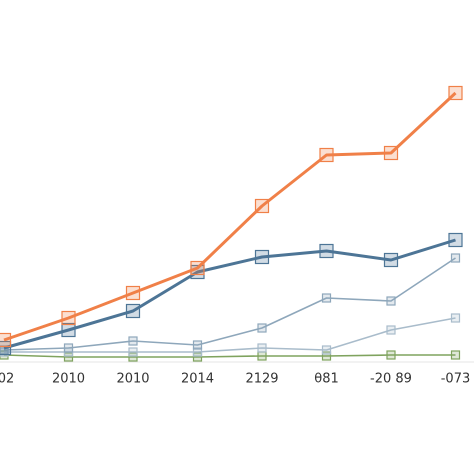  What do you see at coordinates (456, 379) in the screenshot?
I see `x-tick-label: -073` at bounding box center [456, 379].